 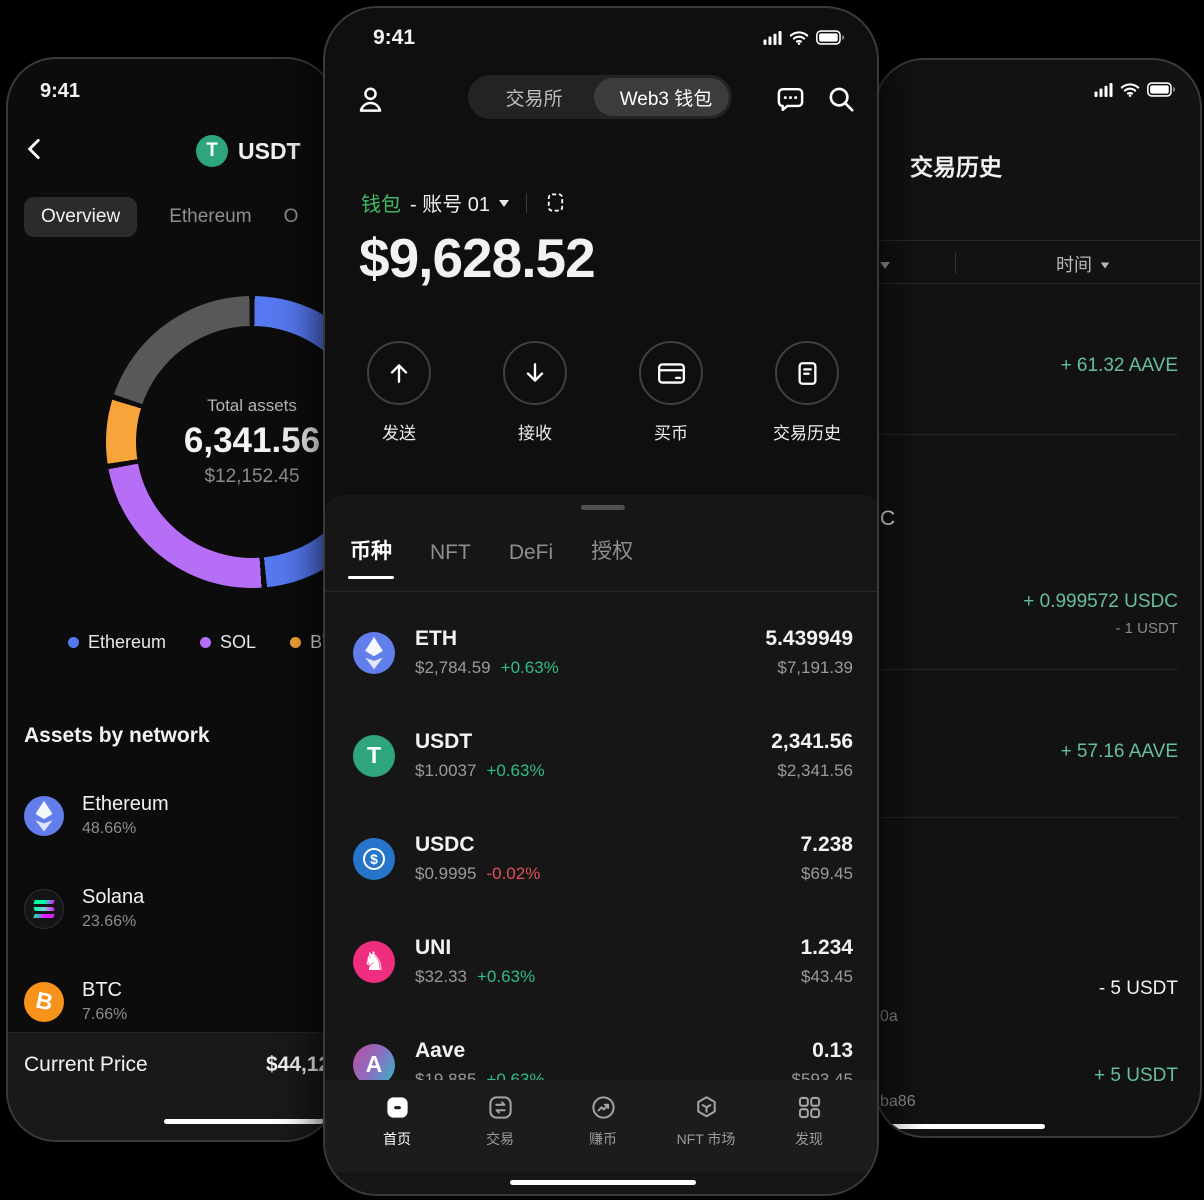 I want to click on tx-sub-amount: - 1 USDT, so click(x=1146, y=628).